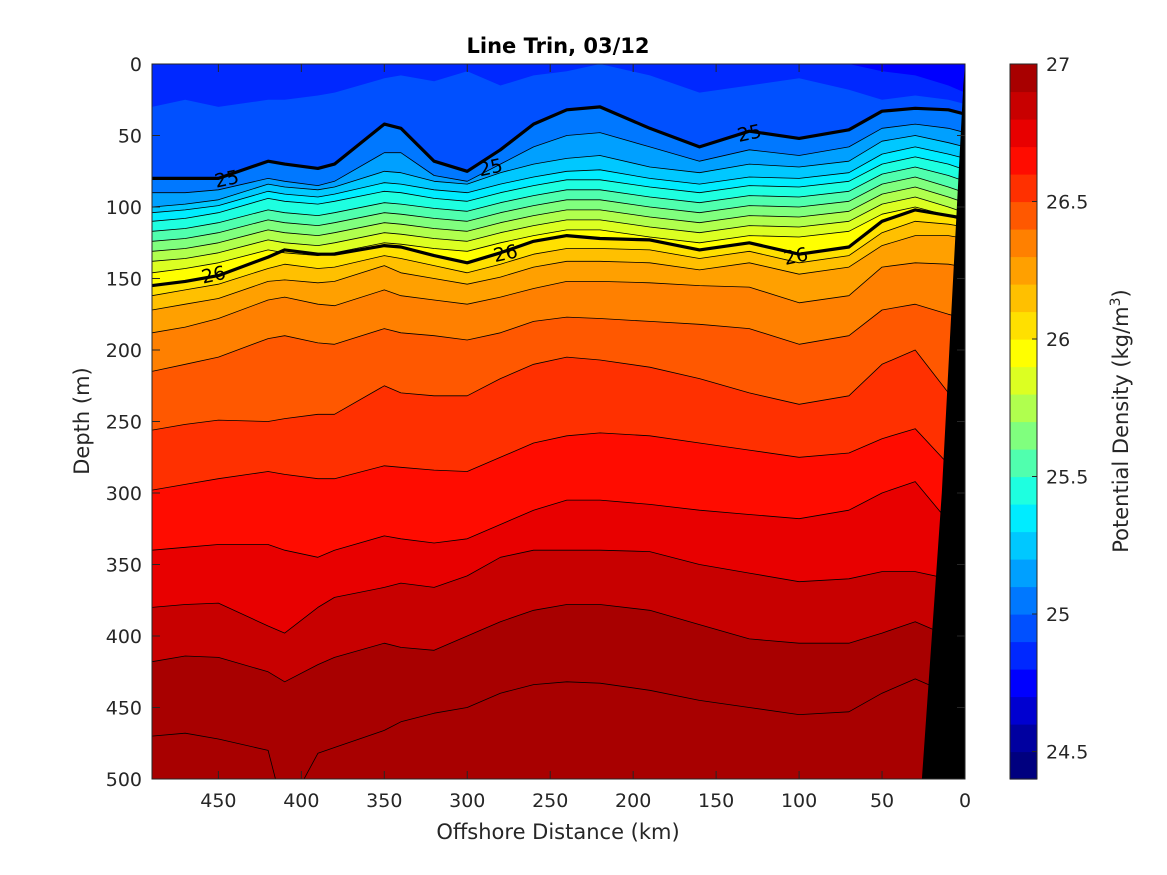  I want to click on colorbar-label-sup: 3, so click(1116, 301).